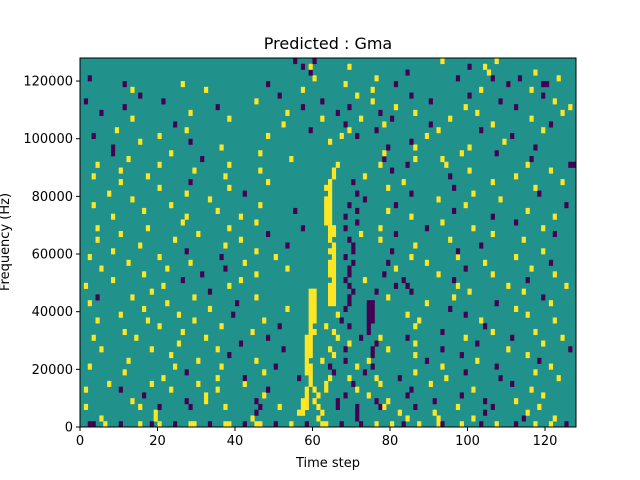 The height and width of the screenshot is (480, 640). What do you see at coordinates (52, 312) in the screenshot?
I see `y-tick-label: 40000` at bounding box center [52, 312].